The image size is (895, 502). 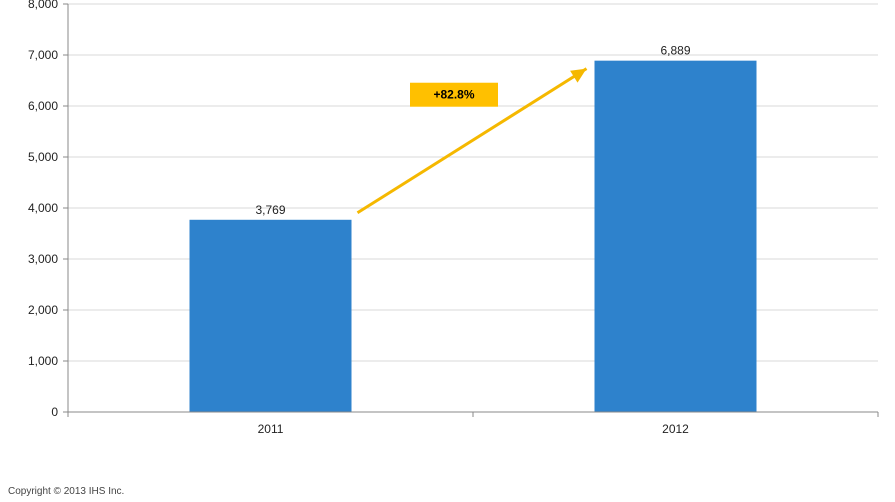 I want to click on growth-label-box, so click(x=454, y=94).